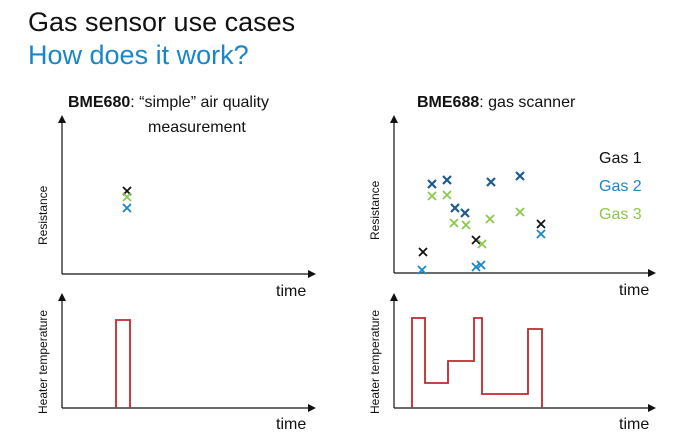  I want to click on data-markers, so click(334, 223).